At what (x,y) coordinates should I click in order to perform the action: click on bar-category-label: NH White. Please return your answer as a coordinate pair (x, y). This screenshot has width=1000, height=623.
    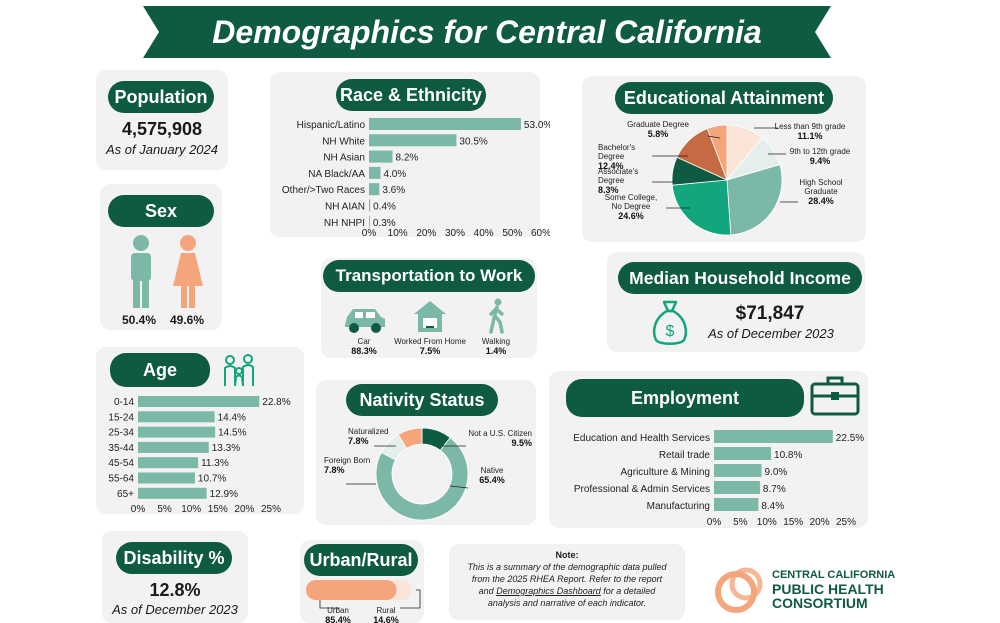
    Looking at the image, I should click on (343, 141).